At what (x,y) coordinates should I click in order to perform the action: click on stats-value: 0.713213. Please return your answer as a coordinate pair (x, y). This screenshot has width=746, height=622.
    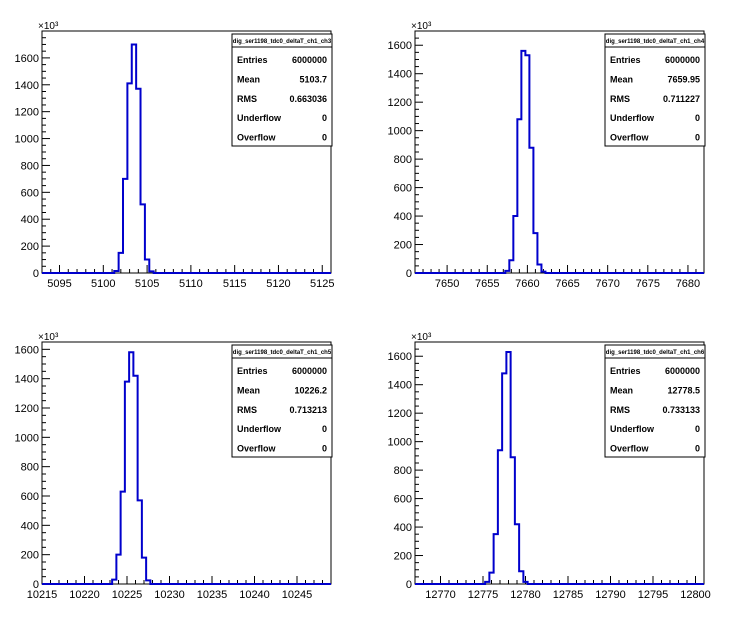
    Looking at the image, I should click on (308, 410).